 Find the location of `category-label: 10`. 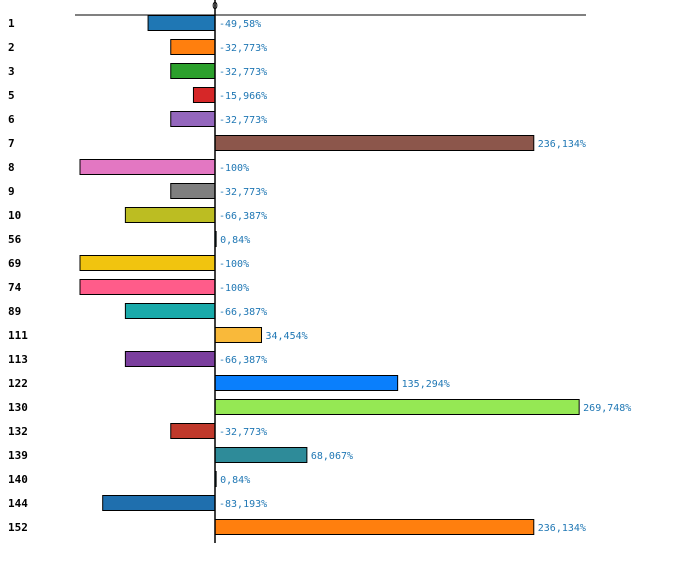

category-label: 10 is located at coordinates (14, 215).